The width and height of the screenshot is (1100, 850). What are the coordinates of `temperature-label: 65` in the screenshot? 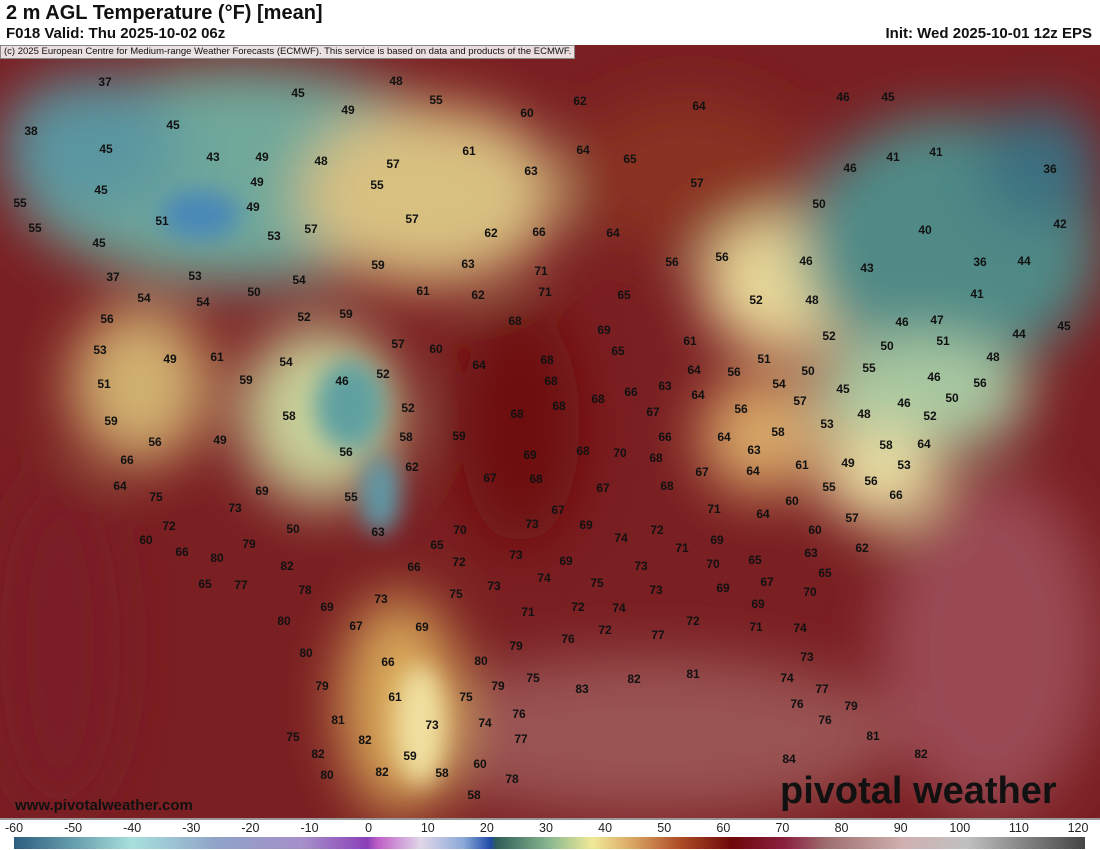 It's located at (205, 584).